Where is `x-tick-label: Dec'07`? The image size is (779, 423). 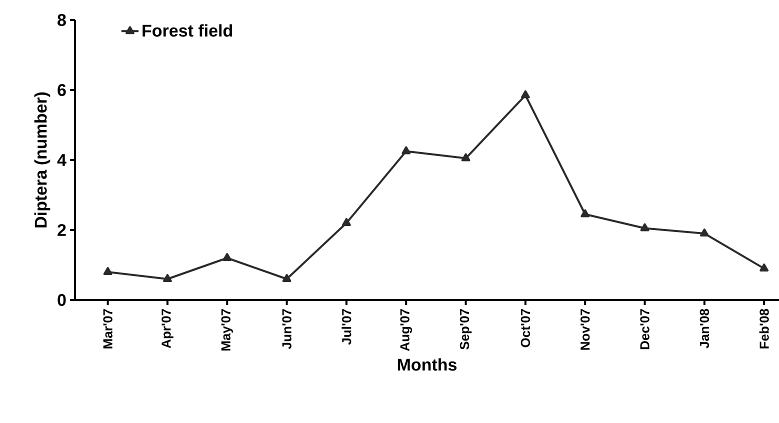
x-tick-label: Dec'07 is located at coordinates (645, 329).